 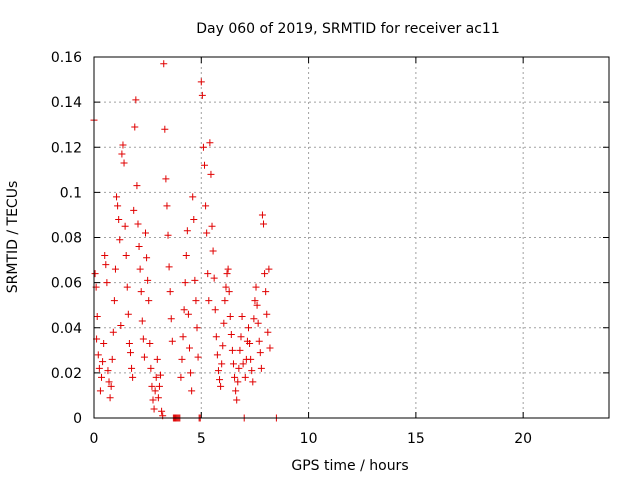 What do you see at coordinates (66, 284) in the screenshot?
I see `y-tick-label: 0.06` at bounding box center [66, 284].